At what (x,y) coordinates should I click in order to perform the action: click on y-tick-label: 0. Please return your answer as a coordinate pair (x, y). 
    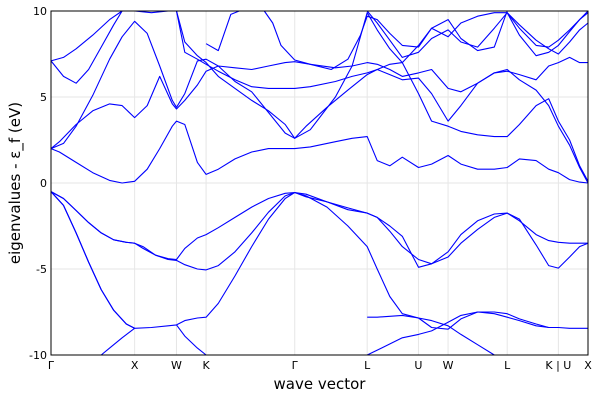
    Looking at the image, I should click on (43, 183).